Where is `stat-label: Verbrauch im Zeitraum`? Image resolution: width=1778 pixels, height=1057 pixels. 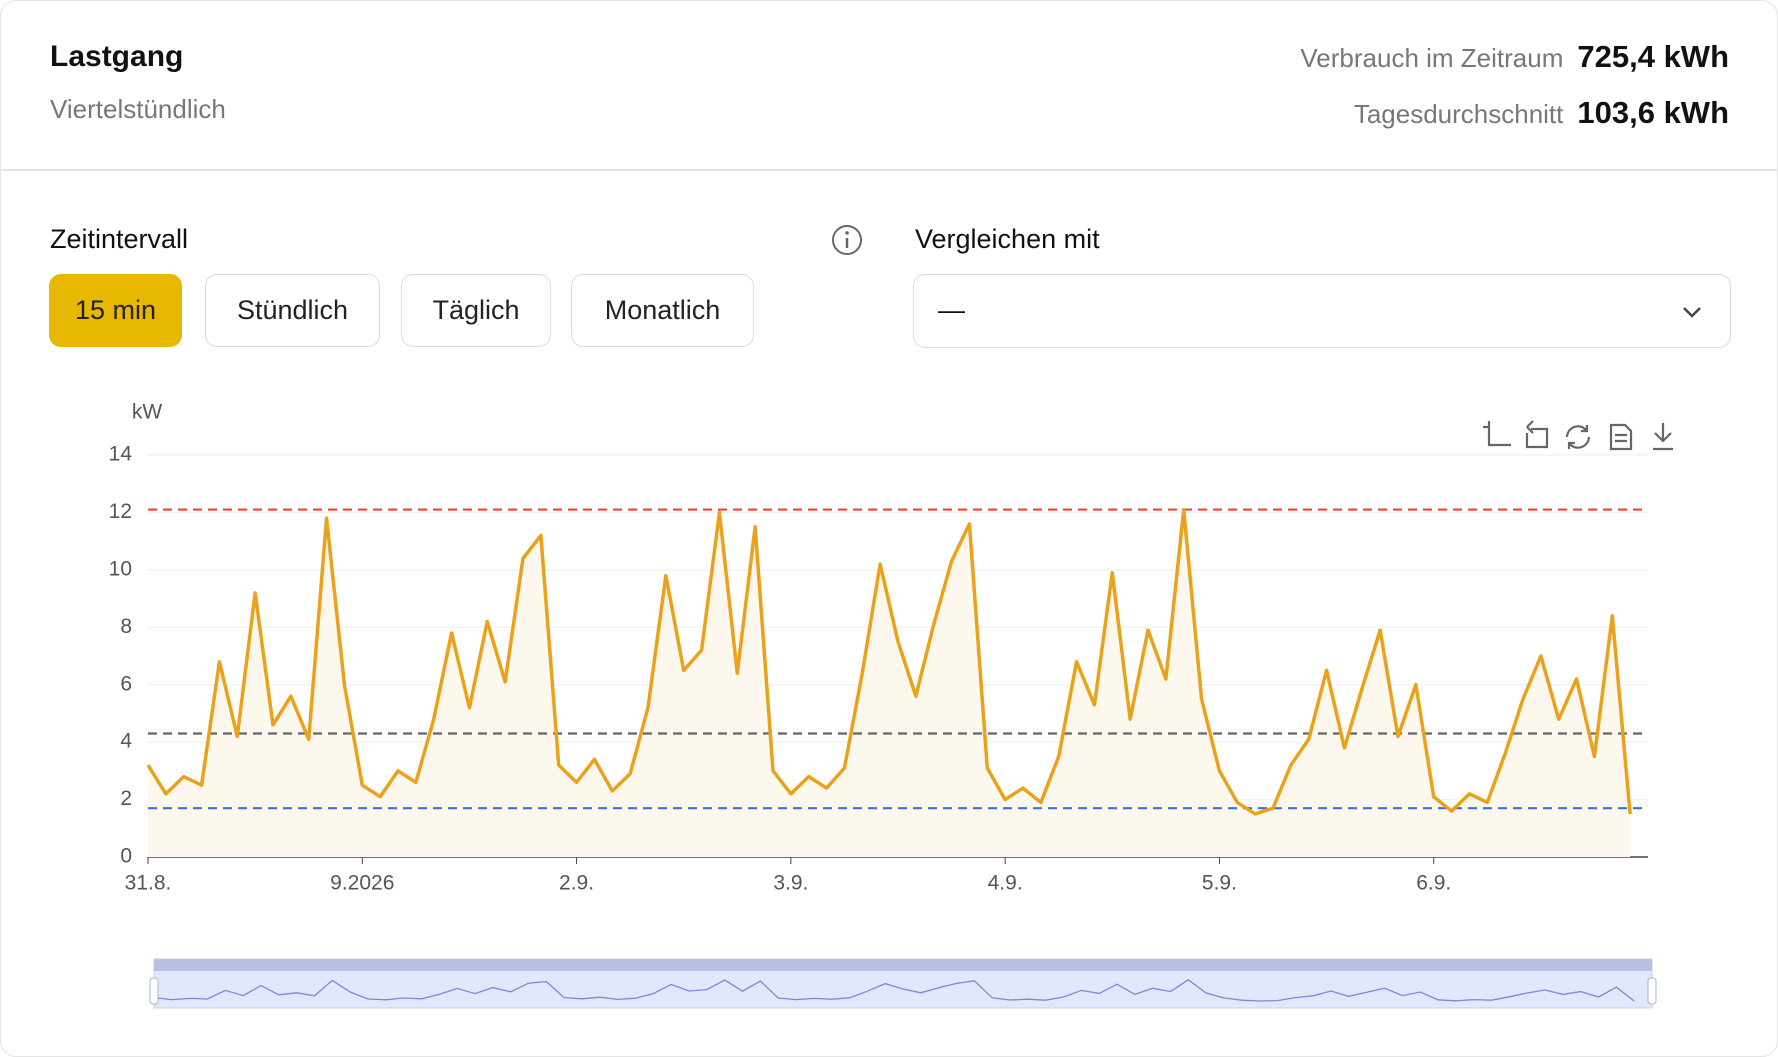
stat-label: Verbrauch im Zeitraum is located at coordinates (1432, 58).